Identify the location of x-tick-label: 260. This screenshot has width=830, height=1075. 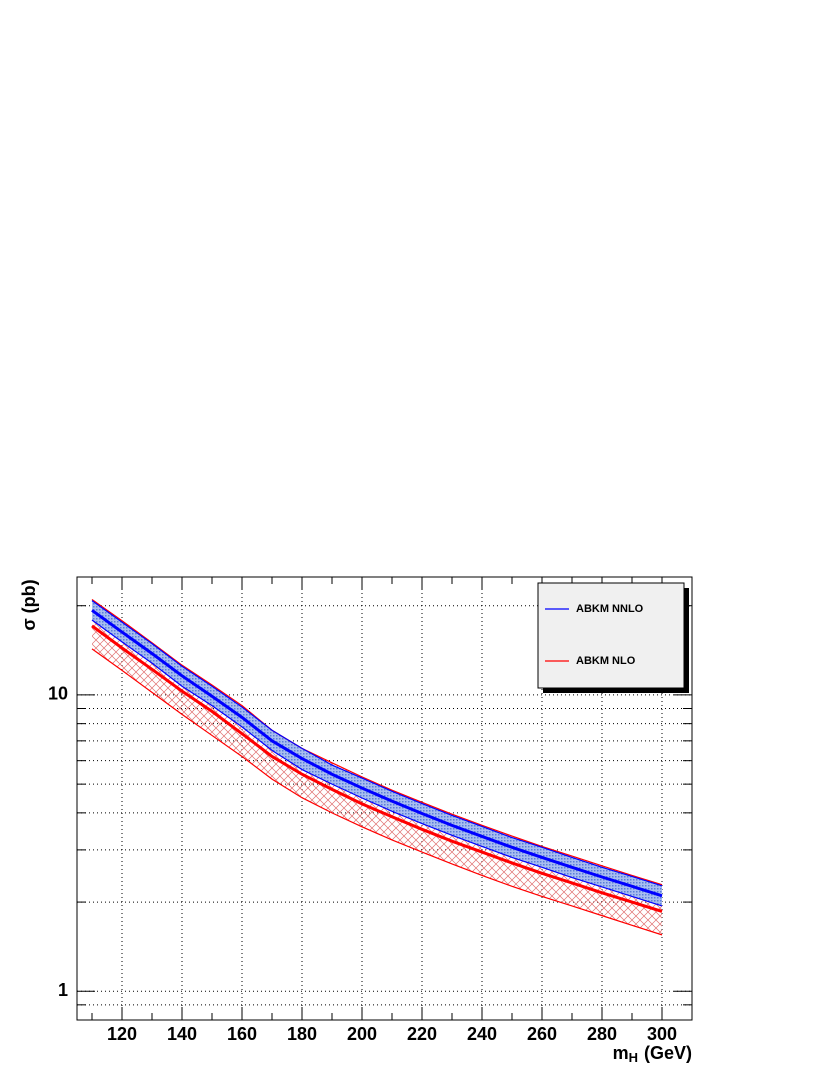
(542, 1034).